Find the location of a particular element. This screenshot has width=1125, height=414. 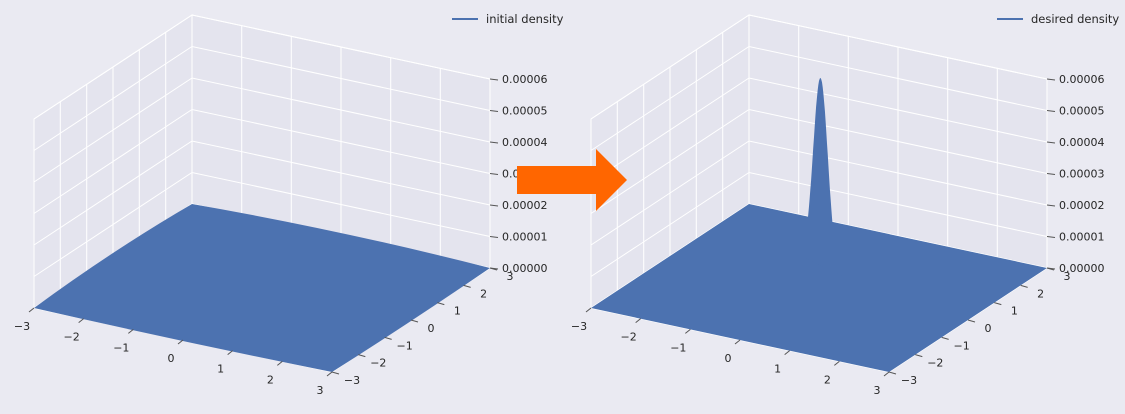

x-axis: −3 −2 −1 0 1 2 3 is located at coordinates (173, 352).